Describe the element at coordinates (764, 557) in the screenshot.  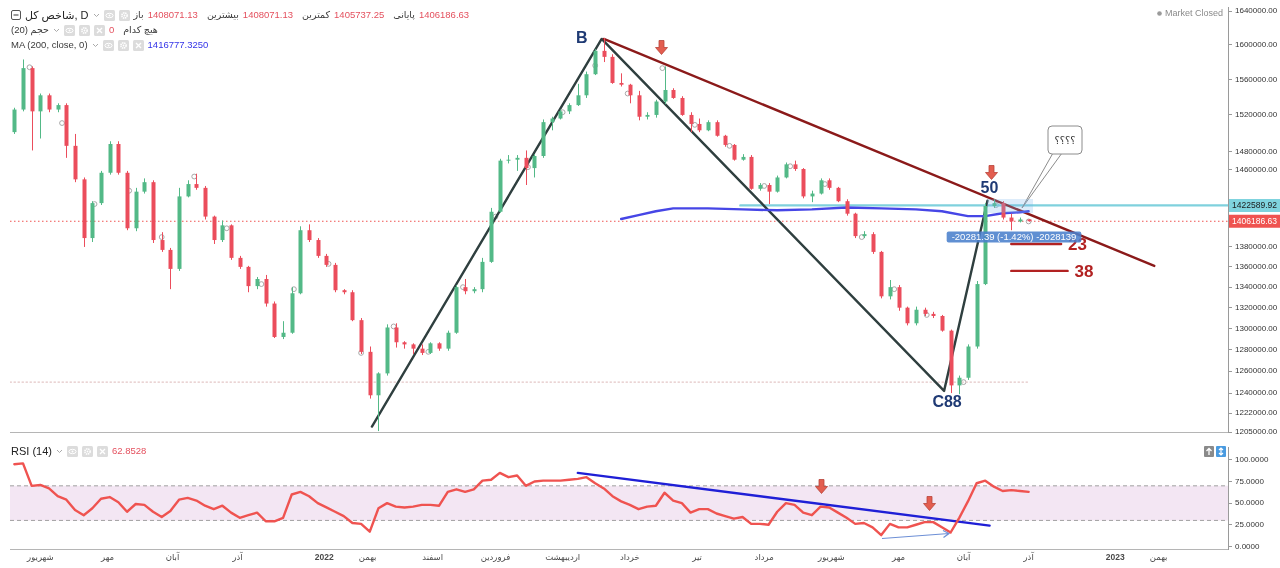
I see `x-tick-label: مرداد` at that location.